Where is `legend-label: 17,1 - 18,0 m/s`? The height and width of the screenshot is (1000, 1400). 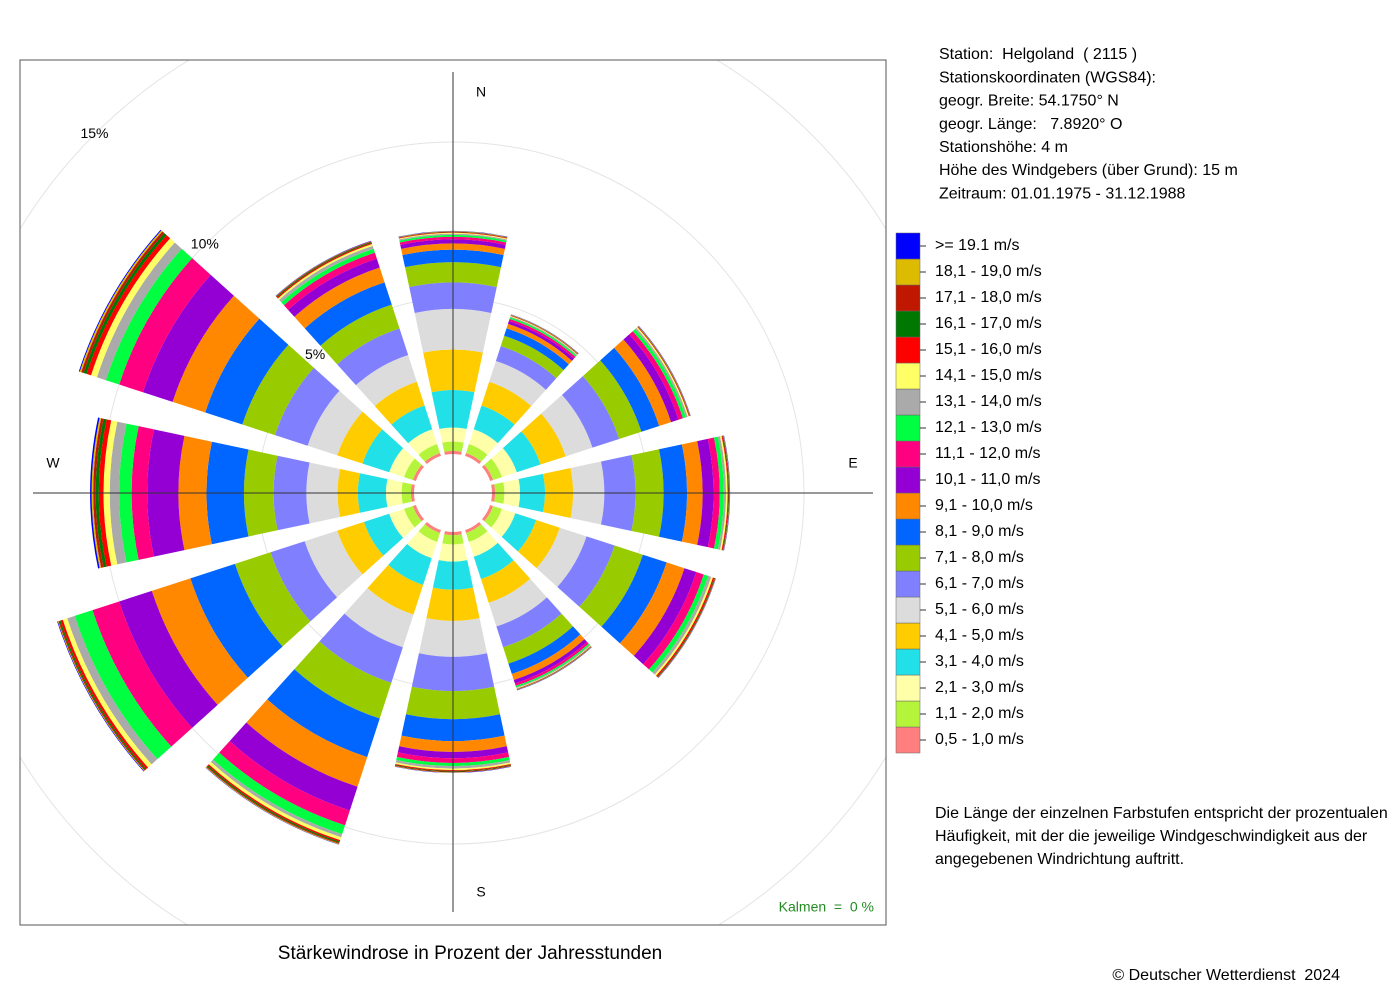
legend-label: 17,1 - 18,0 m/s is located at coordinates (988, 297).